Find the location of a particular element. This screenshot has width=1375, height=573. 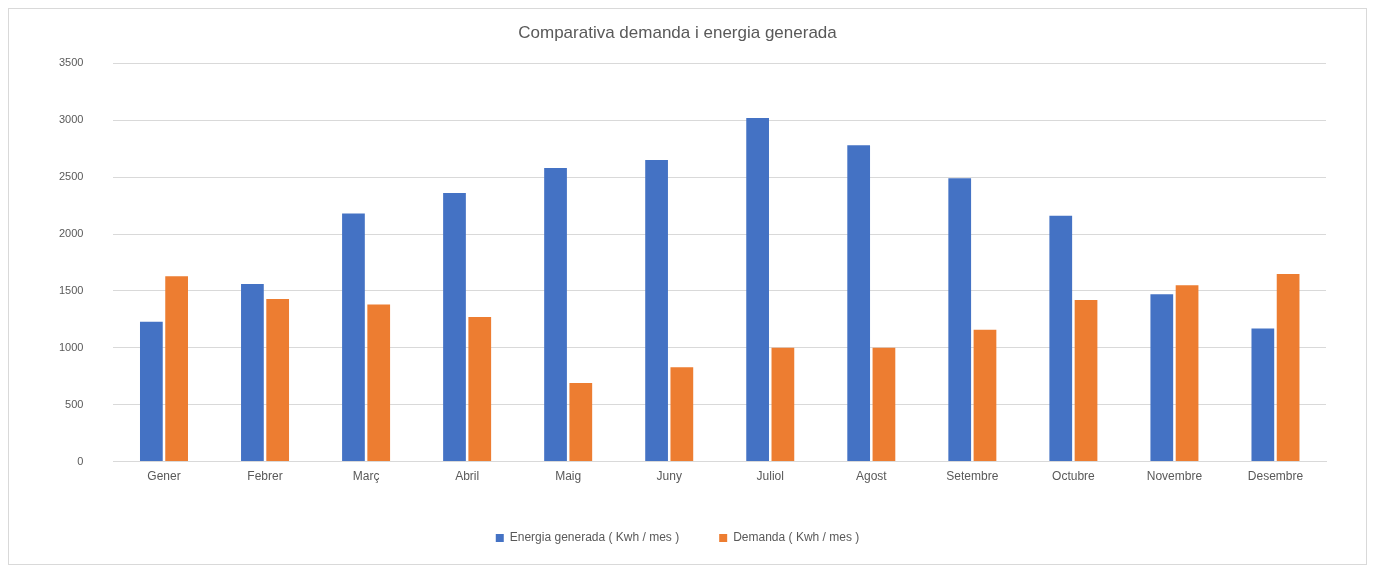

y-tick-label: 0 is located at coordinates (80, 460).